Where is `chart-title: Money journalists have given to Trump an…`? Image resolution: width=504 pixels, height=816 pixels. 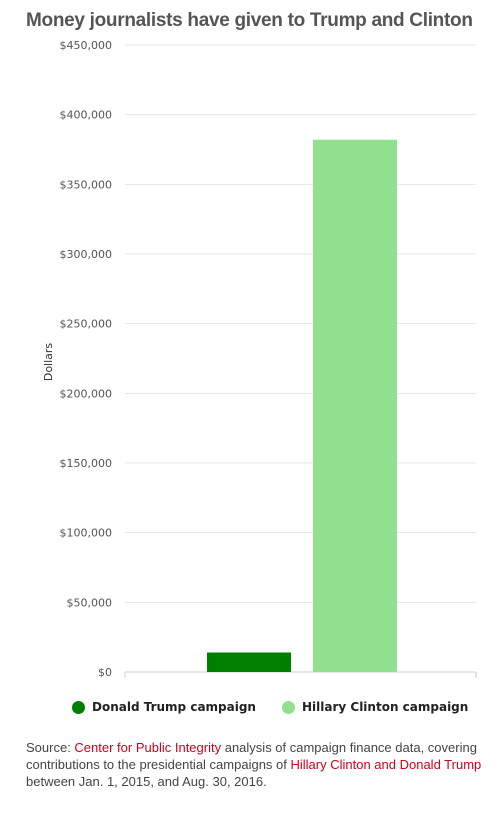 chart-title: Money journalists have given to Trump an… is located at coordinates (249, 20).